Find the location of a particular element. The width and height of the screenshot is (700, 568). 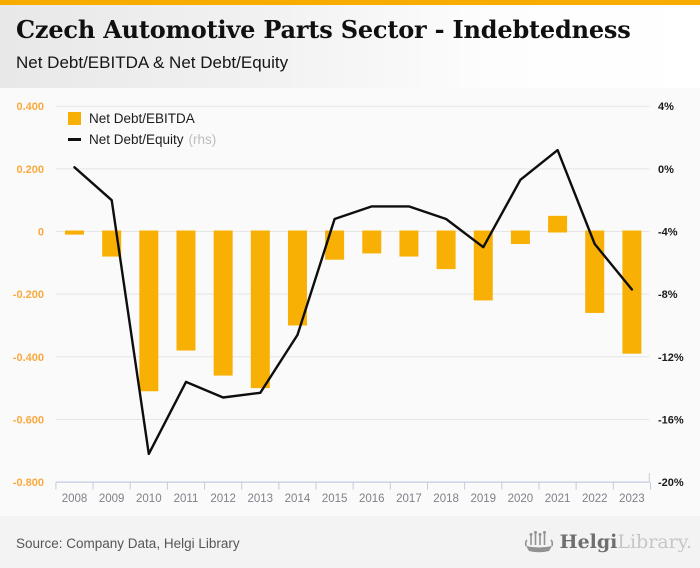

bar-2015 is located at coordinates (335, 245).